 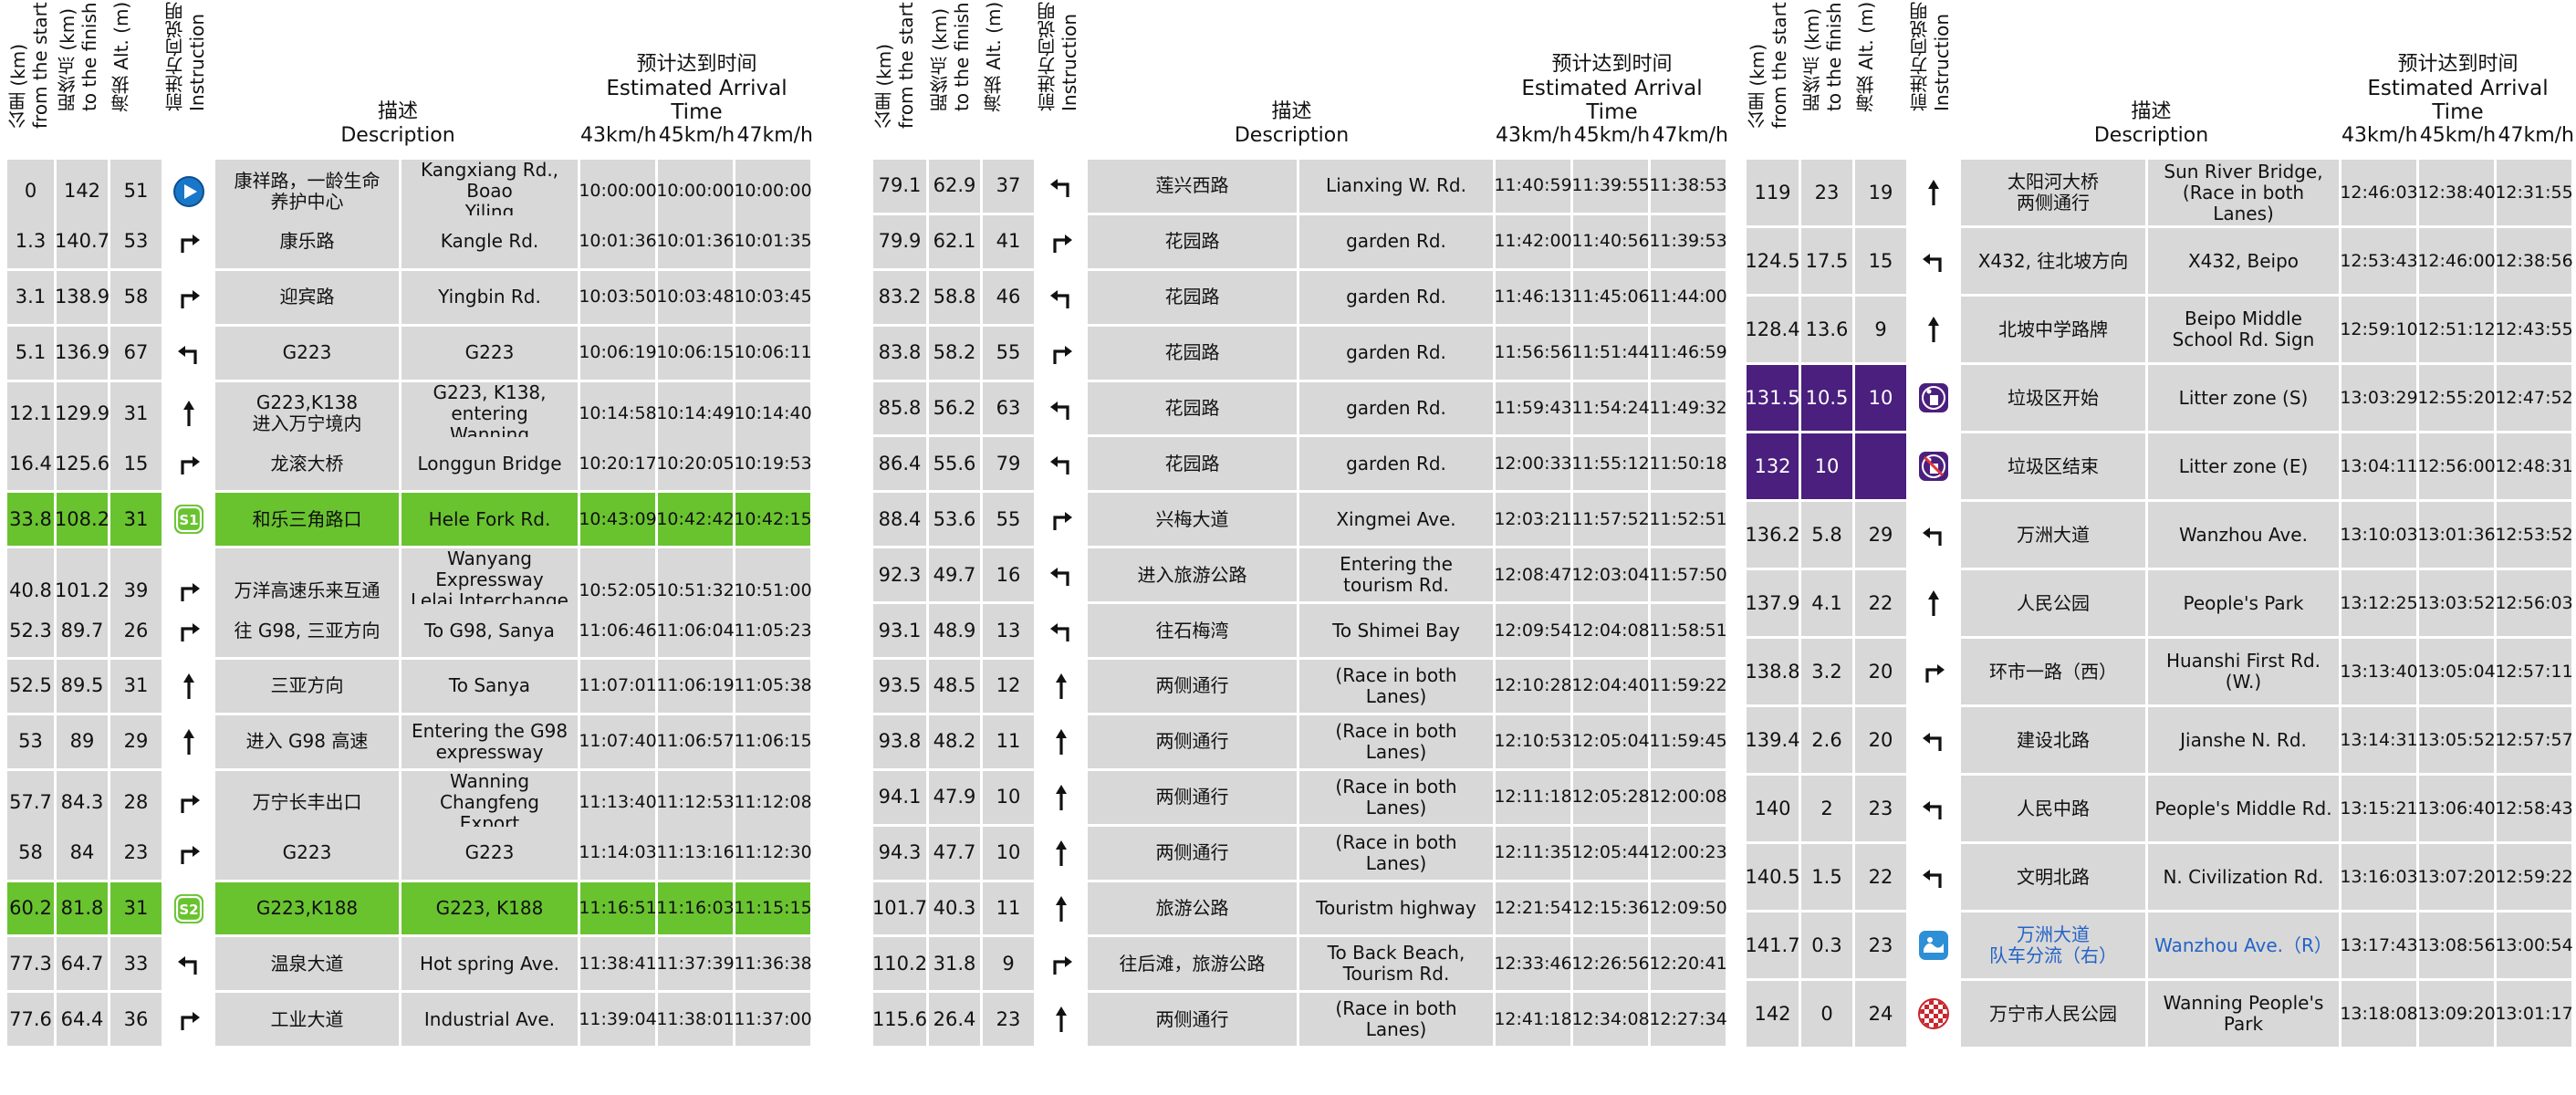 What do you see at coordinates (1882, 945) in the screenshot?
I see `altitude-cell: 23` at bounding box center [1882, 945].